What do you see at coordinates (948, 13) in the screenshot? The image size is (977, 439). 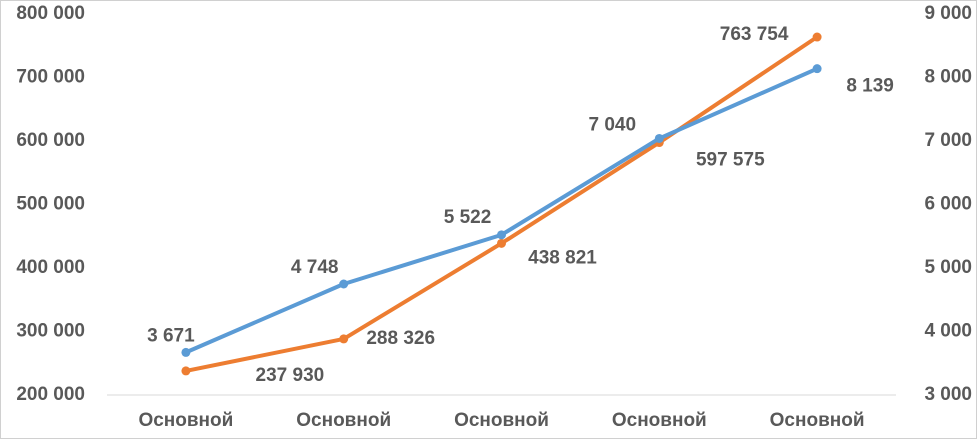 I see `y2-tick-label: 9 000` at bounding box center [948, 13].